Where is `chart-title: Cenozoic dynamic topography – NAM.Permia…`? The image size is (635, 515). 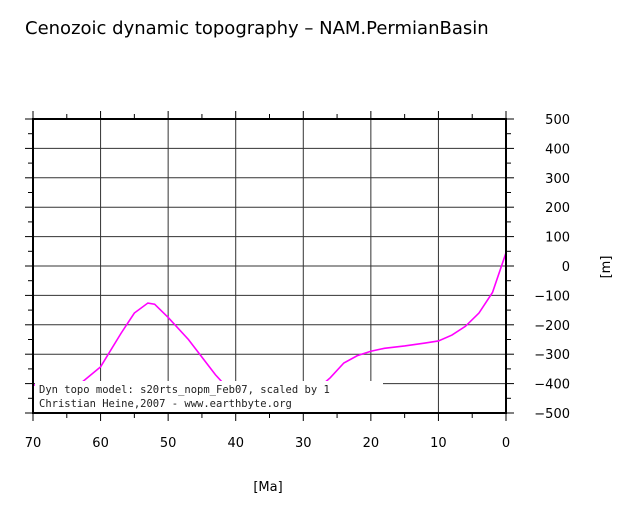
chart-title: Cenozoic dynamic topography – NAM.Permia… is located at coordinates (257, 28).